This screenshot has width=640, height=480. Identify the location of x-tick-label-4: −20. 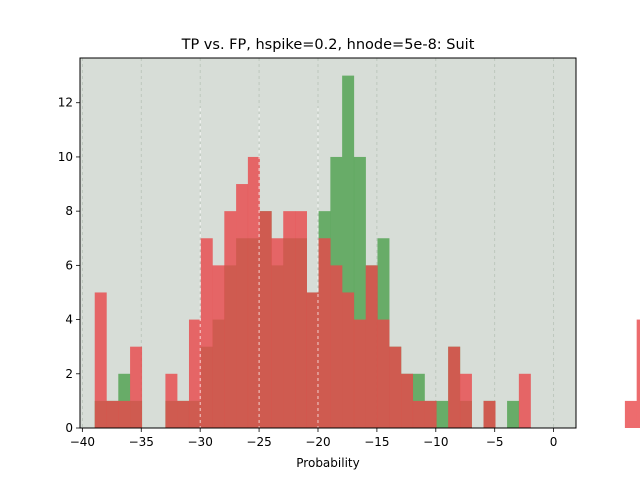
(317, 442).